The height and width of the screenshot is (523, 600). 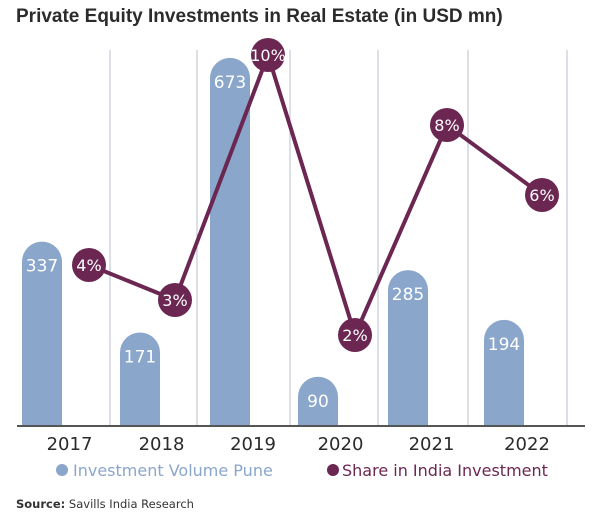 I want to click on share-label-2021: 8%, so click(x=446, y=125).